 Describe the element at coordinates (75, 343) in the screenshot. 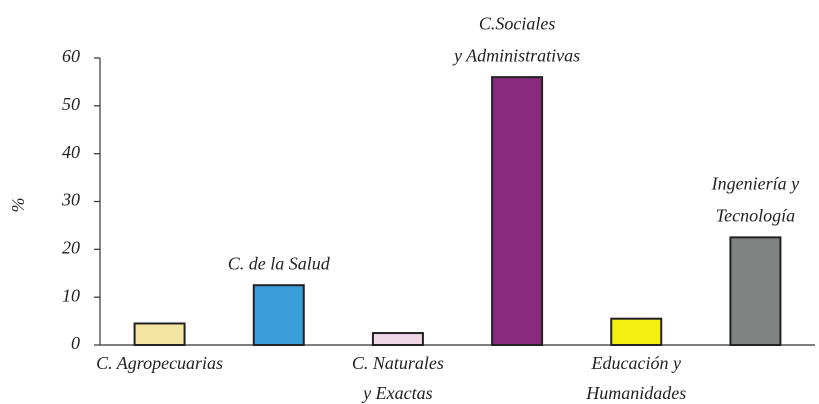

I see `y-tick-label: 0` at that location.